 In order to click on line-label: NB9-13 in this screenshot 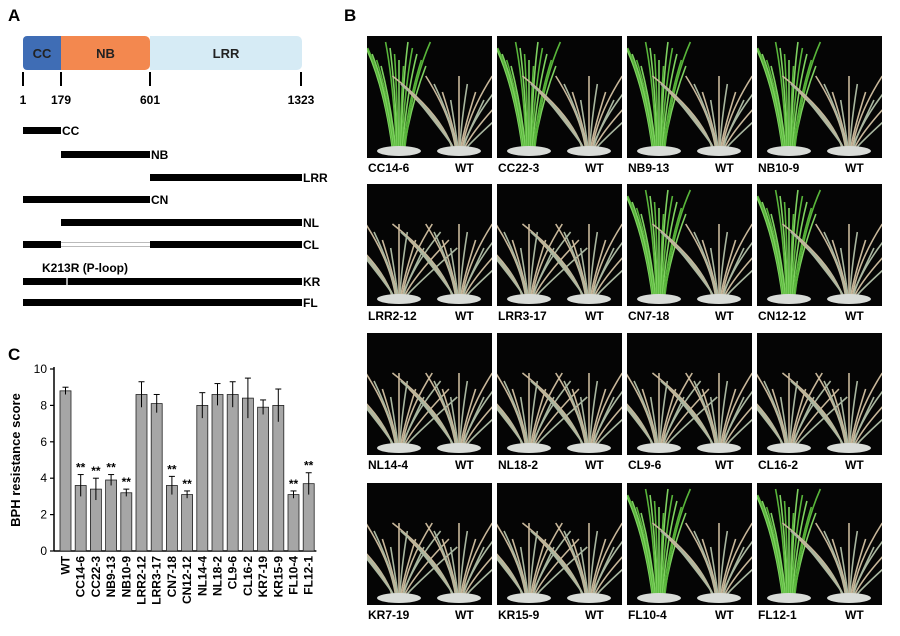, I will do `click(649, 168)`.